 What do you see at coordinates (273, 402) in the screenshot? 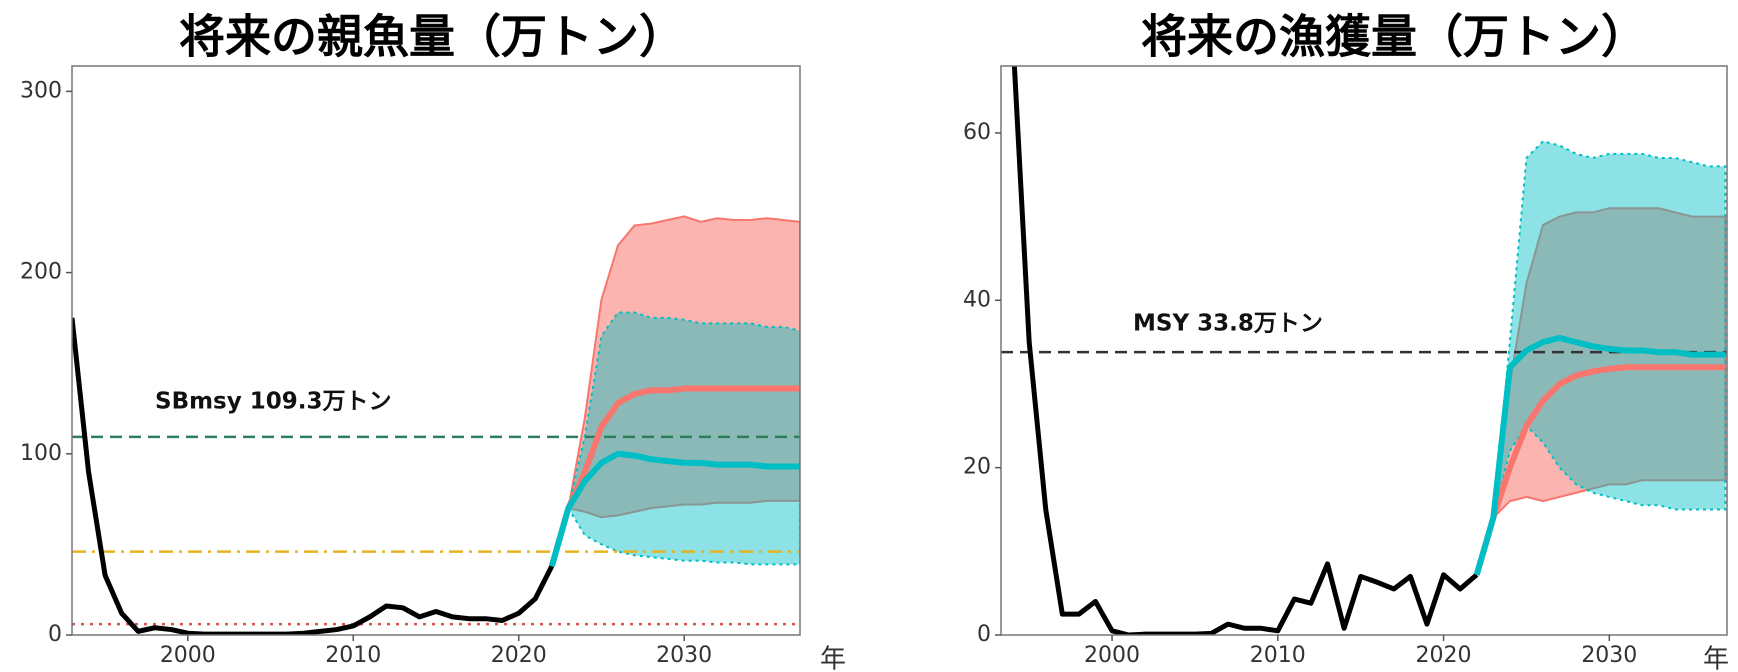
I see `reference-label: SBmsy 109.3万トン` at bounding box center [273, 402].